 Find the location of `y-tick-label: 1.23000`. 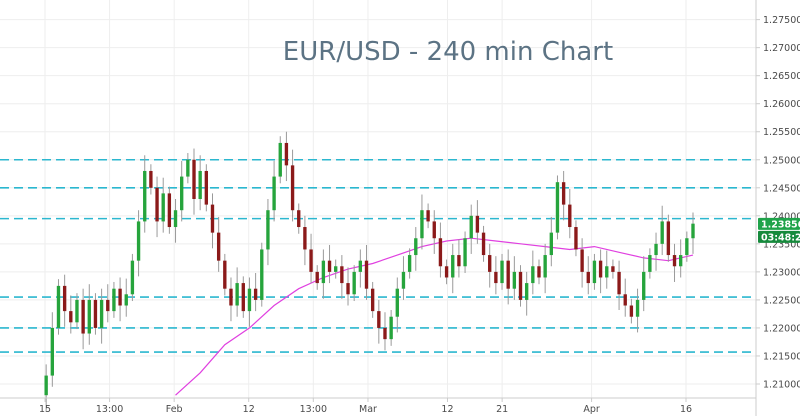

y-tick-label: 1.23000 is located at coordinates (781, 272).